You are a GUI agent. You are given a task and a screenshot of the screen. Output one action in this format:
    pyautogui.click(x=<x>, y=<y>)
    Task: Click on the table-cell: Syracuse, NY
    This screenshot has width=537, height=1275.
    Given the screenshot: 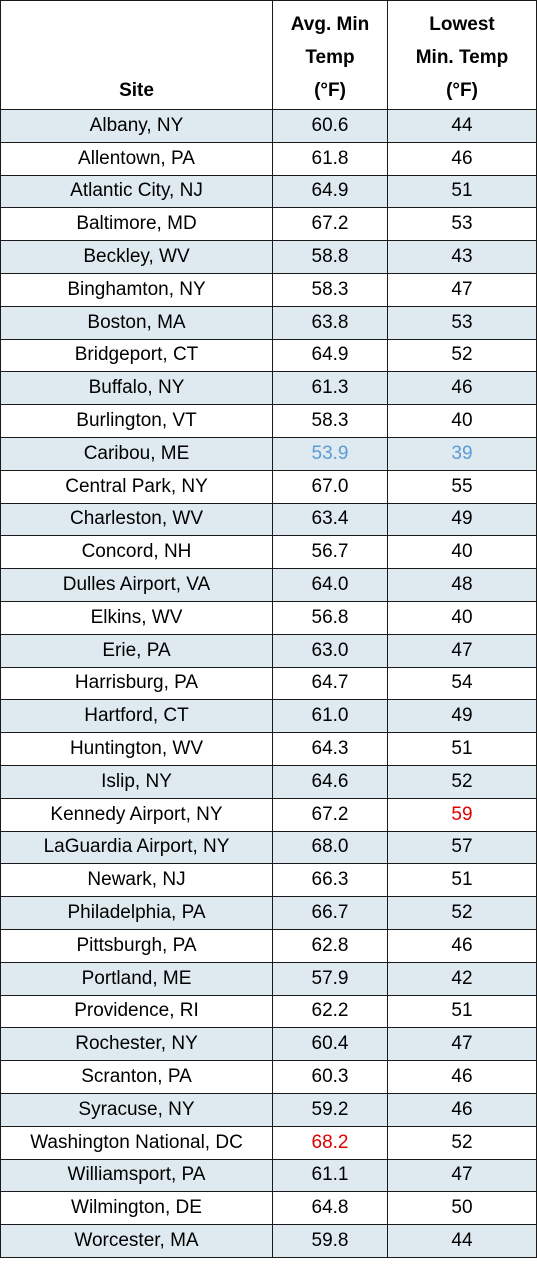 What is the action you would take?
    pyautogui.click(x=136, y=1109)
    